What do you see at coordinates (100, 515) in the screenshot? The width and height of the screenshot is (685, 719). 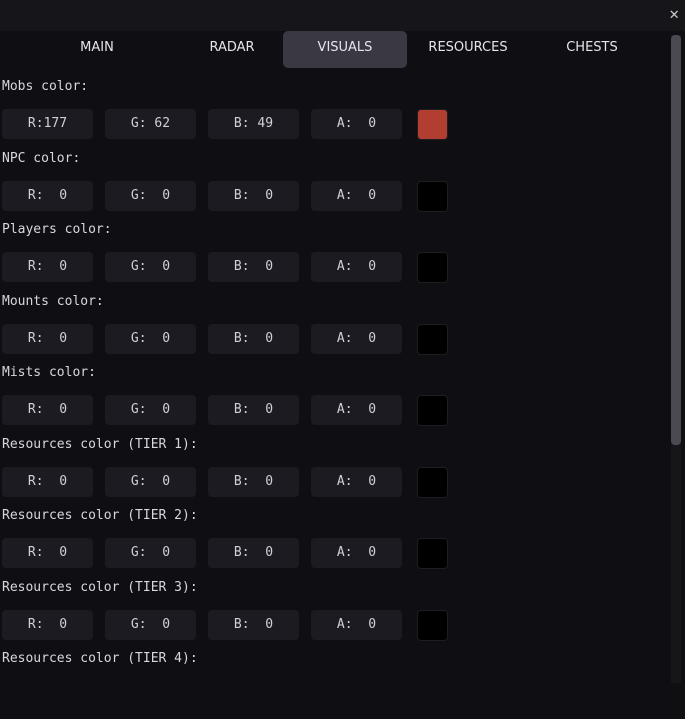 I see `section-label: Resources color (TIER 2):` at bounding box center [100, 515].